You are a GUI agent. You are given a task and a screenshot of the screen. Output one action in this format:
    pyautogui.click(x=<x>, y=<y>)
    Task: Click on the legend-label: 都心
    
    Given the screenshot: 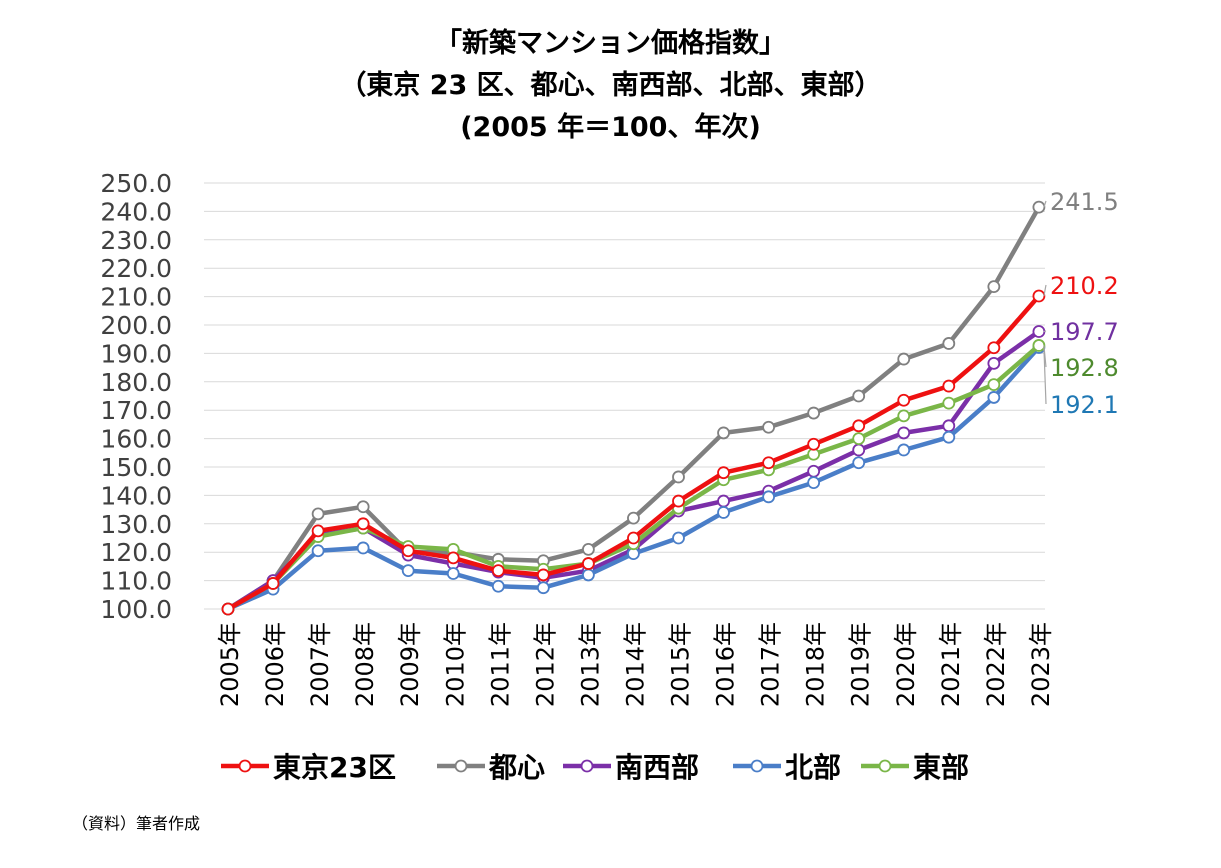 What is the action you would take?
    pyautogui.click(x=516, y=767)
    